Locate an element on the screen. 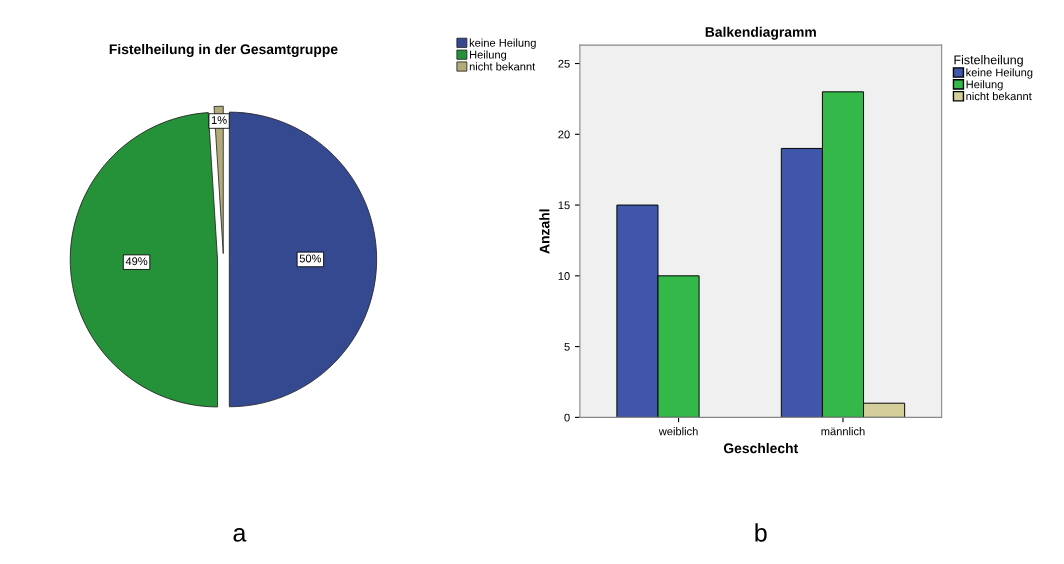 This screenshot has width=1064, height=564. data-label: 50% is located at coordinates (310, 258).